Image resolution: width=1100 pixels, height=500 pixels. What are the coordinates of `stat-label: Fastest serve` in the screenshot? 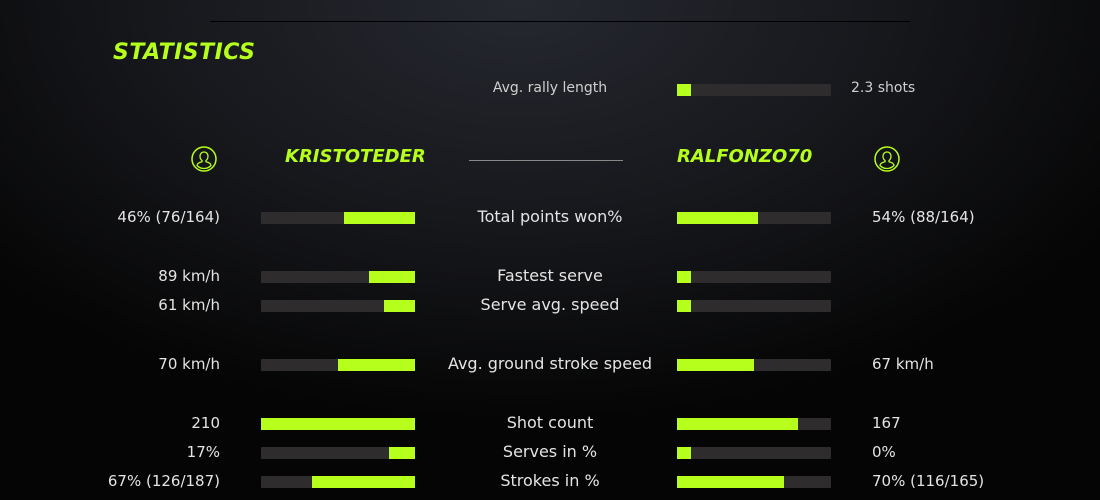 It's located at (550, 275).